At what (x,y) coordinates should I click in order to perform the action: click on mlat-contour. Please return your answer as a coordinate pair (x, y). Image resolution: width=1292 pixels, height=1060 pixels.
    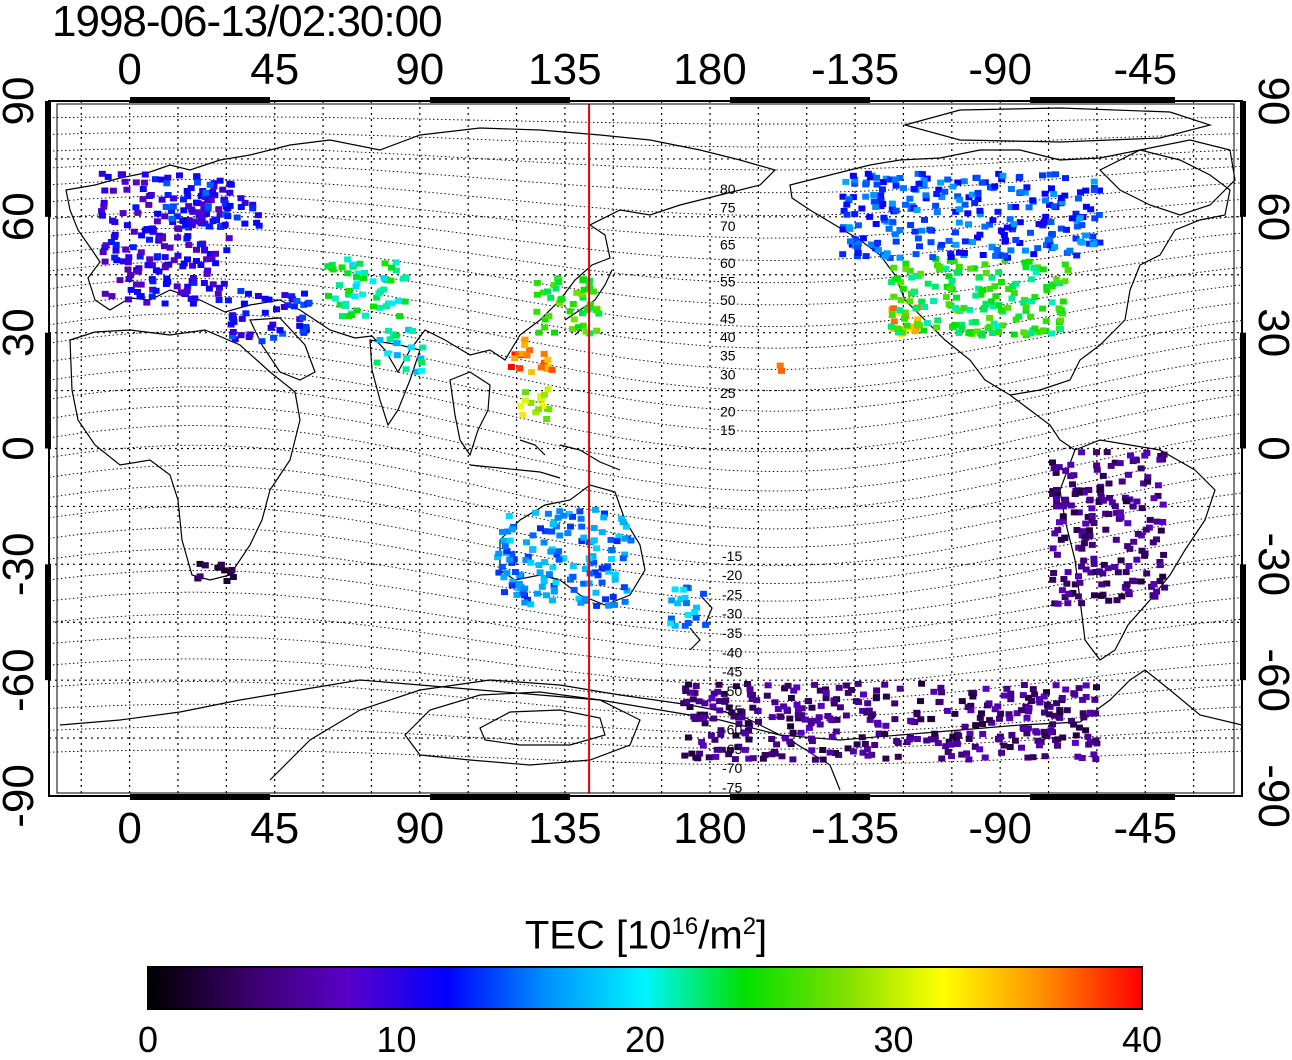
    Looking at the image, I should click on (645, 526).